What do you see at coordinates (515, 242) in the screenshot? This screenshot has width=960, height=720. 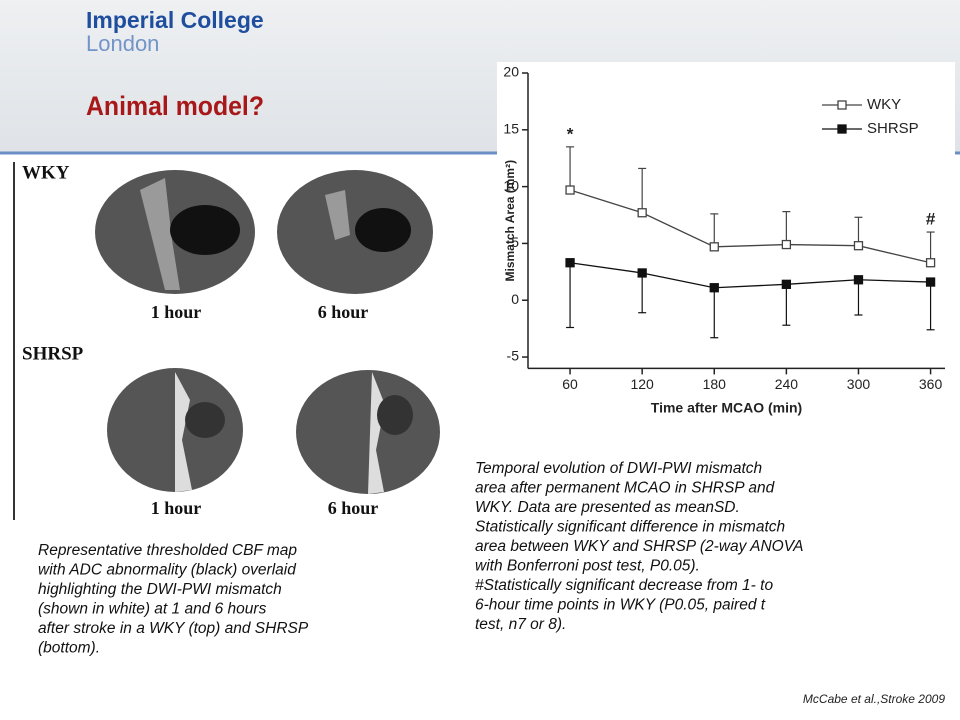 I see `y-tick-label: 5` at bounding box center [515, 242].